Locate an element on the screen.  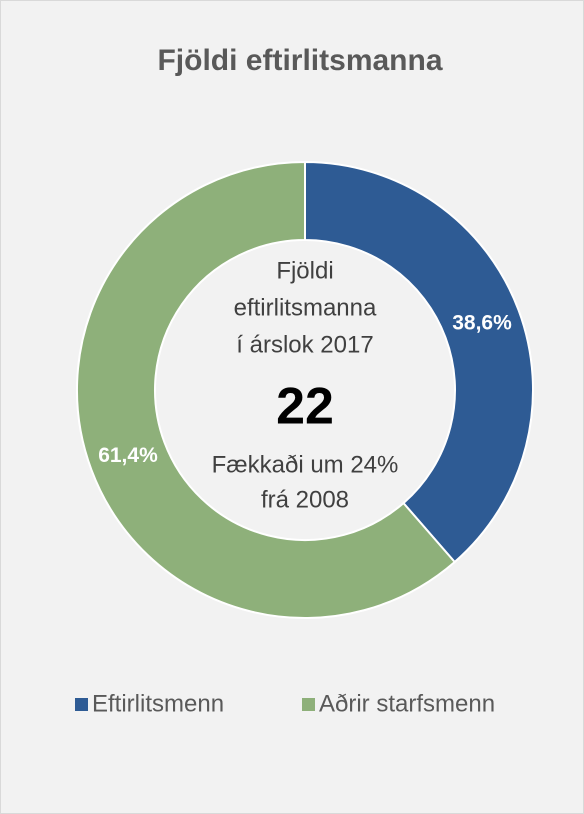
center-subtext: Fækkaði um 24% is located at coordinates (305, 464).